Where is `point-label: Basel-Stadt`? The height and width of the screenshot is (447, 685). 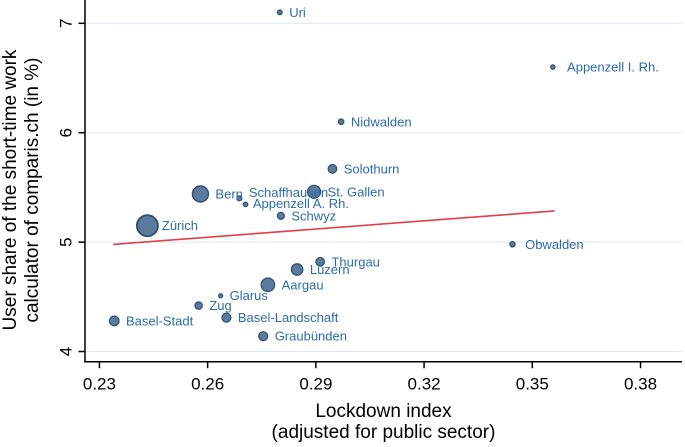 point-label: Basel-Stadt is located at coordinates (160, 320).